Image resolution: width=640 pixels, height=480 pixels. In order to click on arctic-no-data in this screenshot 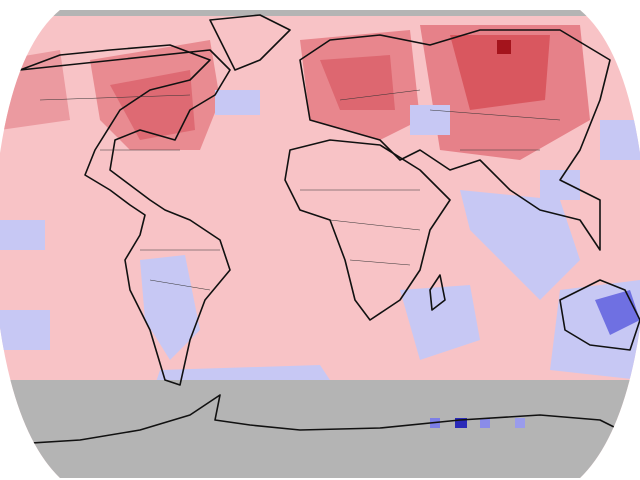, I will do `click(320, 13)`.